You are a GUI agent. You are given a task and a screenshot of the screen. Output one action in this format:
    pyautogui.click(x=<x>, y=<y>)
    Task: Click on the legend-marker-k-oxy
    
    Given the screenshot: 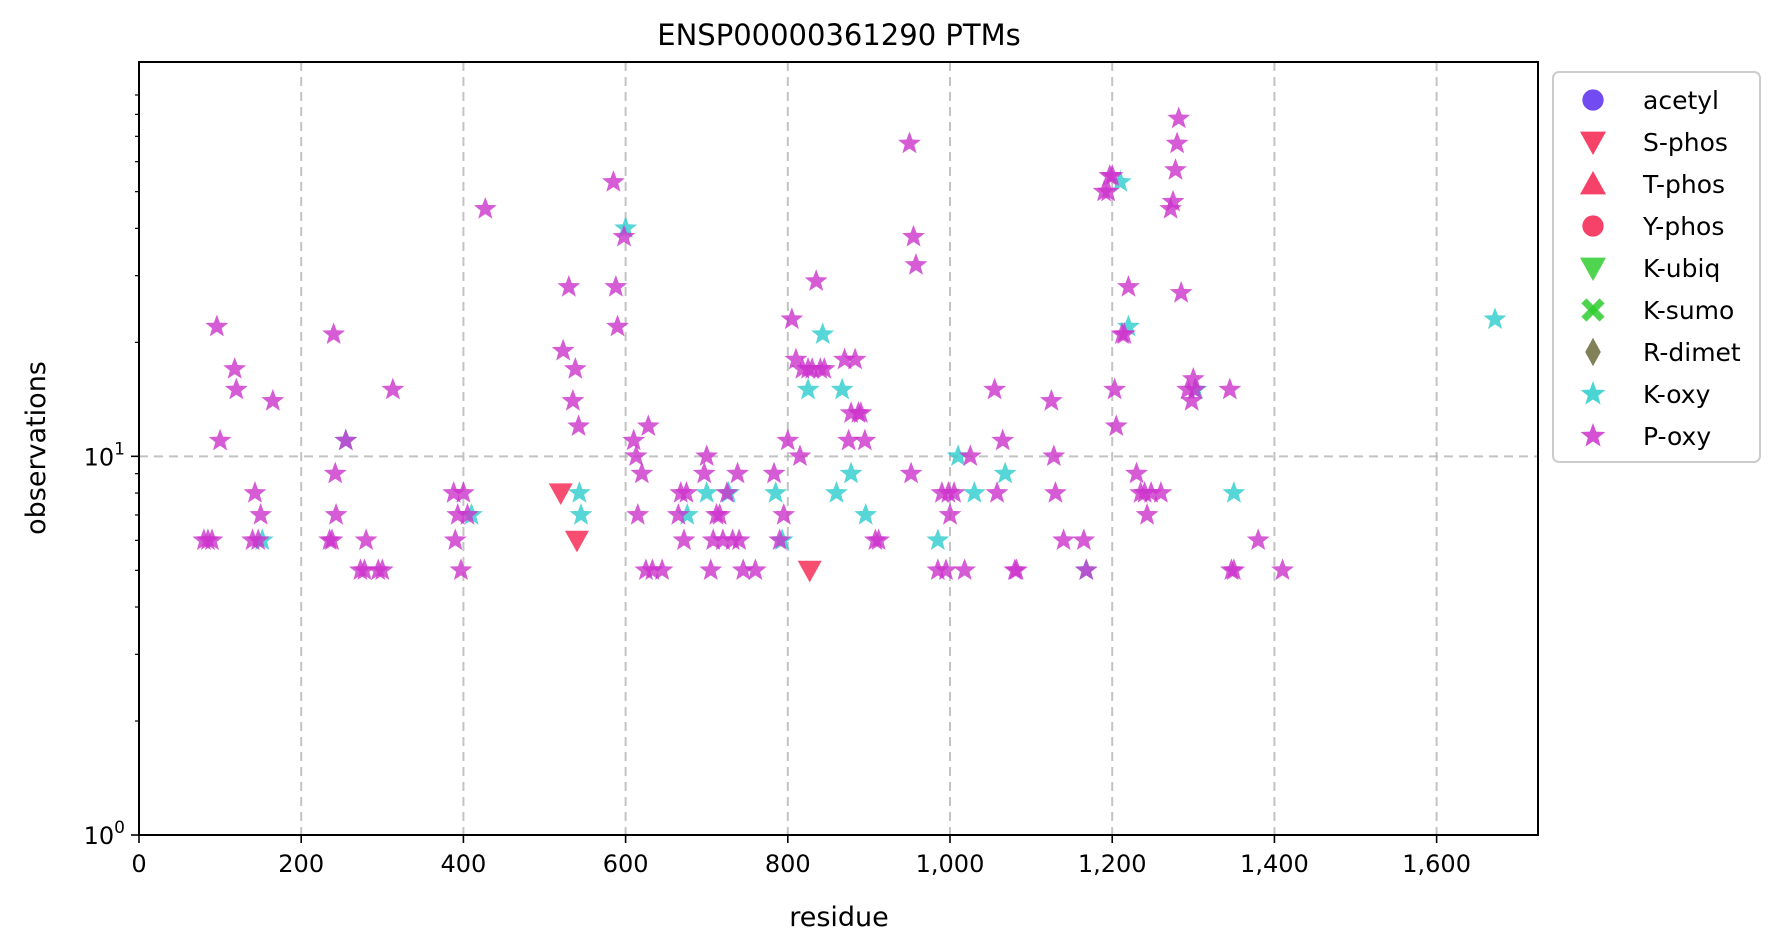 What is the action you would take?
    pyautogui.click(x=1593, y=393)
    